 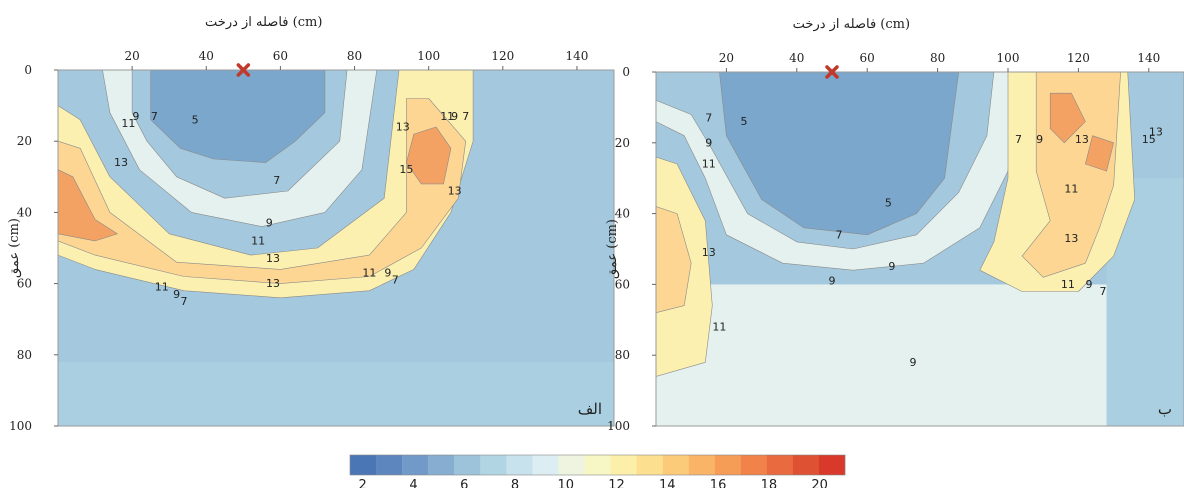 What do you see at coordinates (626, 72) in the screenshot?
I see `y-tick-label: 0` at bounding box center [626, 72].